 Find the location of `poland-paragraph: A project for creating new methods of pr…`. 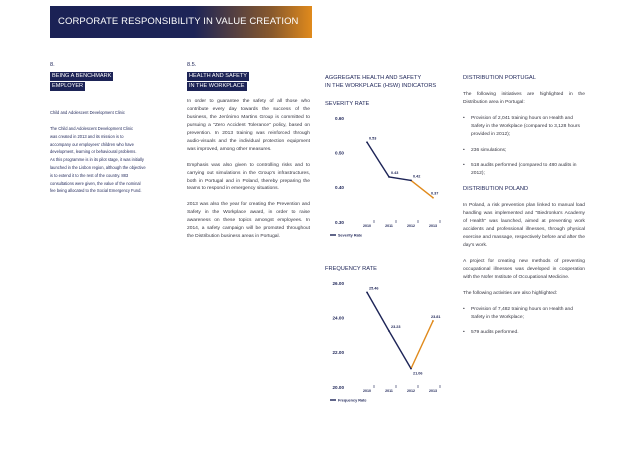

poland-paragraph: A project for creating new methods of pr… is located at coordinates (524, 269).